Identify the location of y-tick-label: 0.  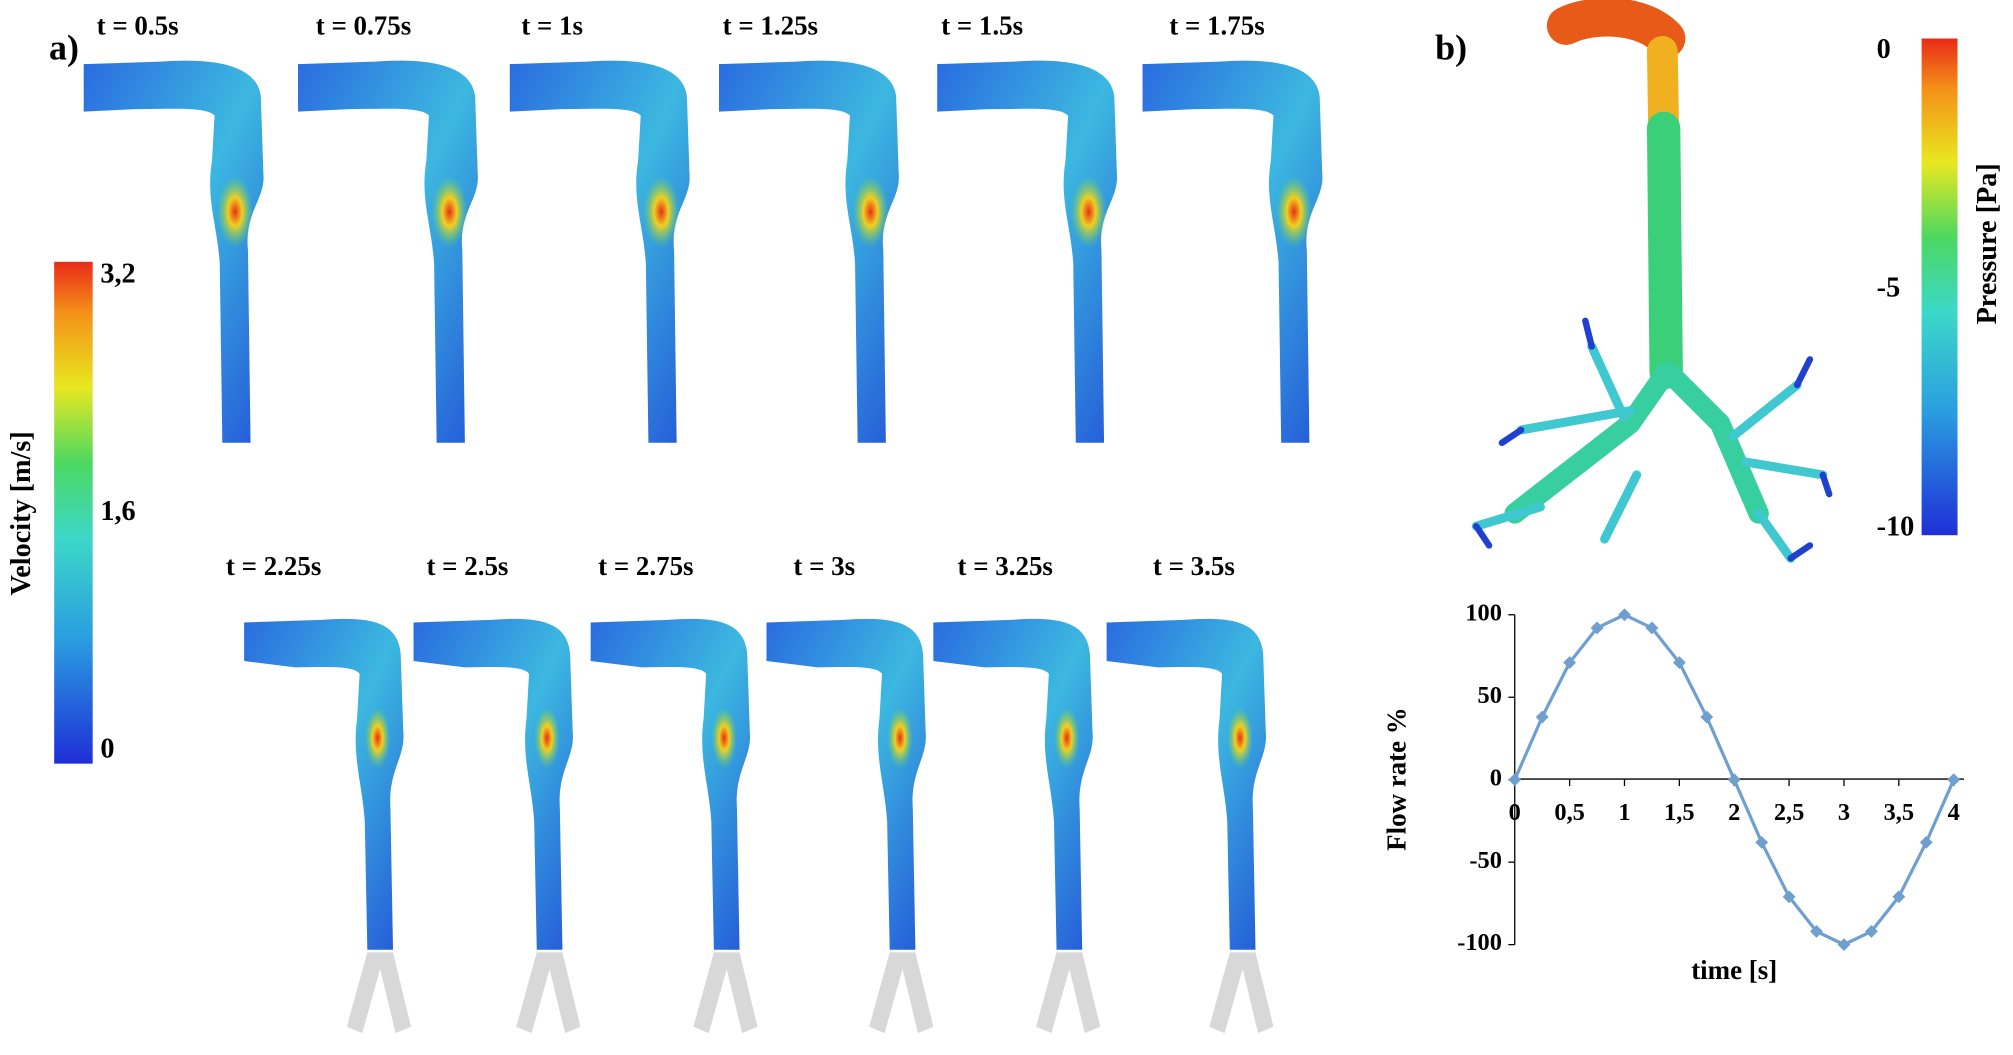
(1496, 777).